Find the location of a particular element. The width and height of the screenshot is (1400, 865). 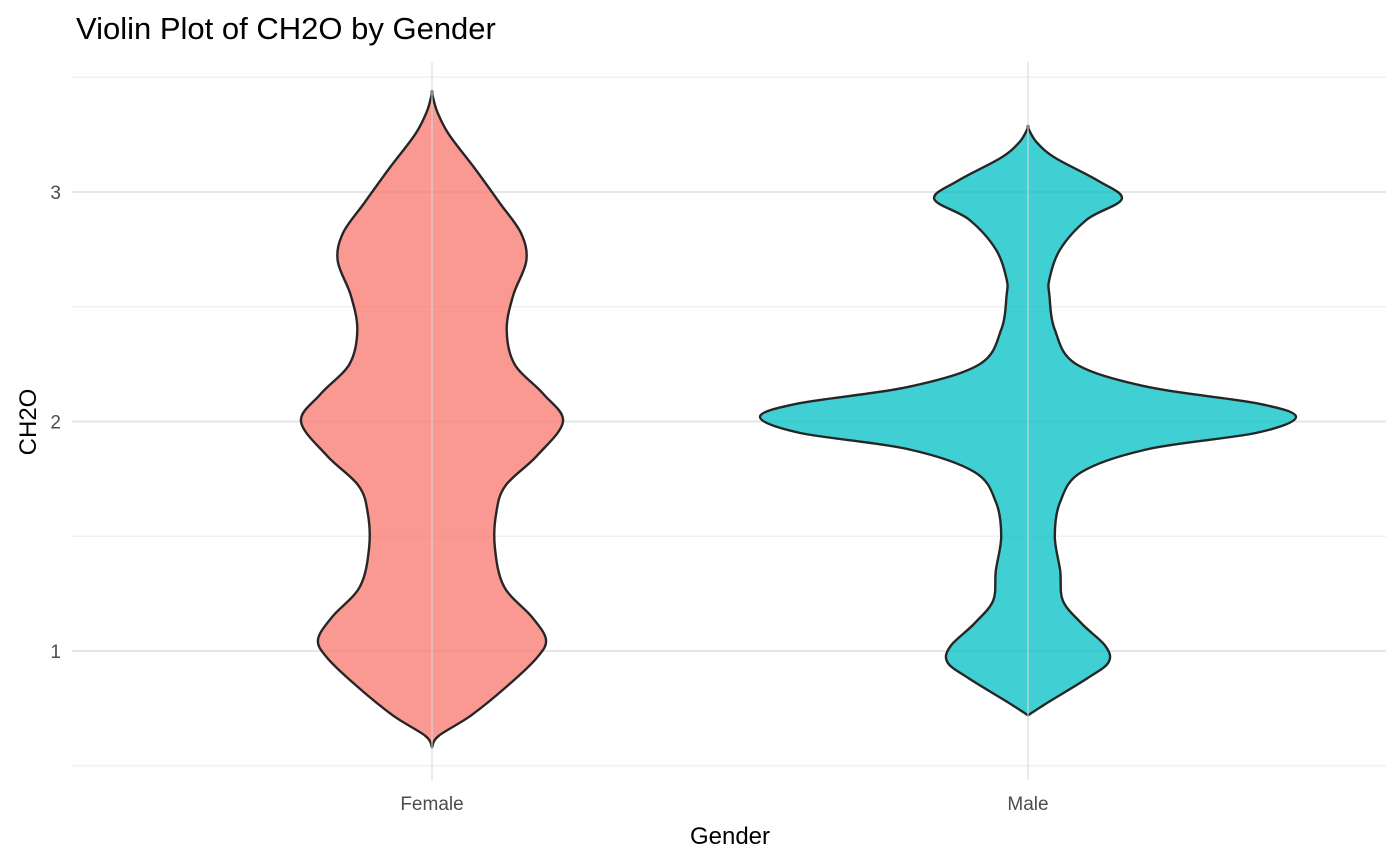

y-tick-labels: 1 2 3 is located at coordinates (55, 423).